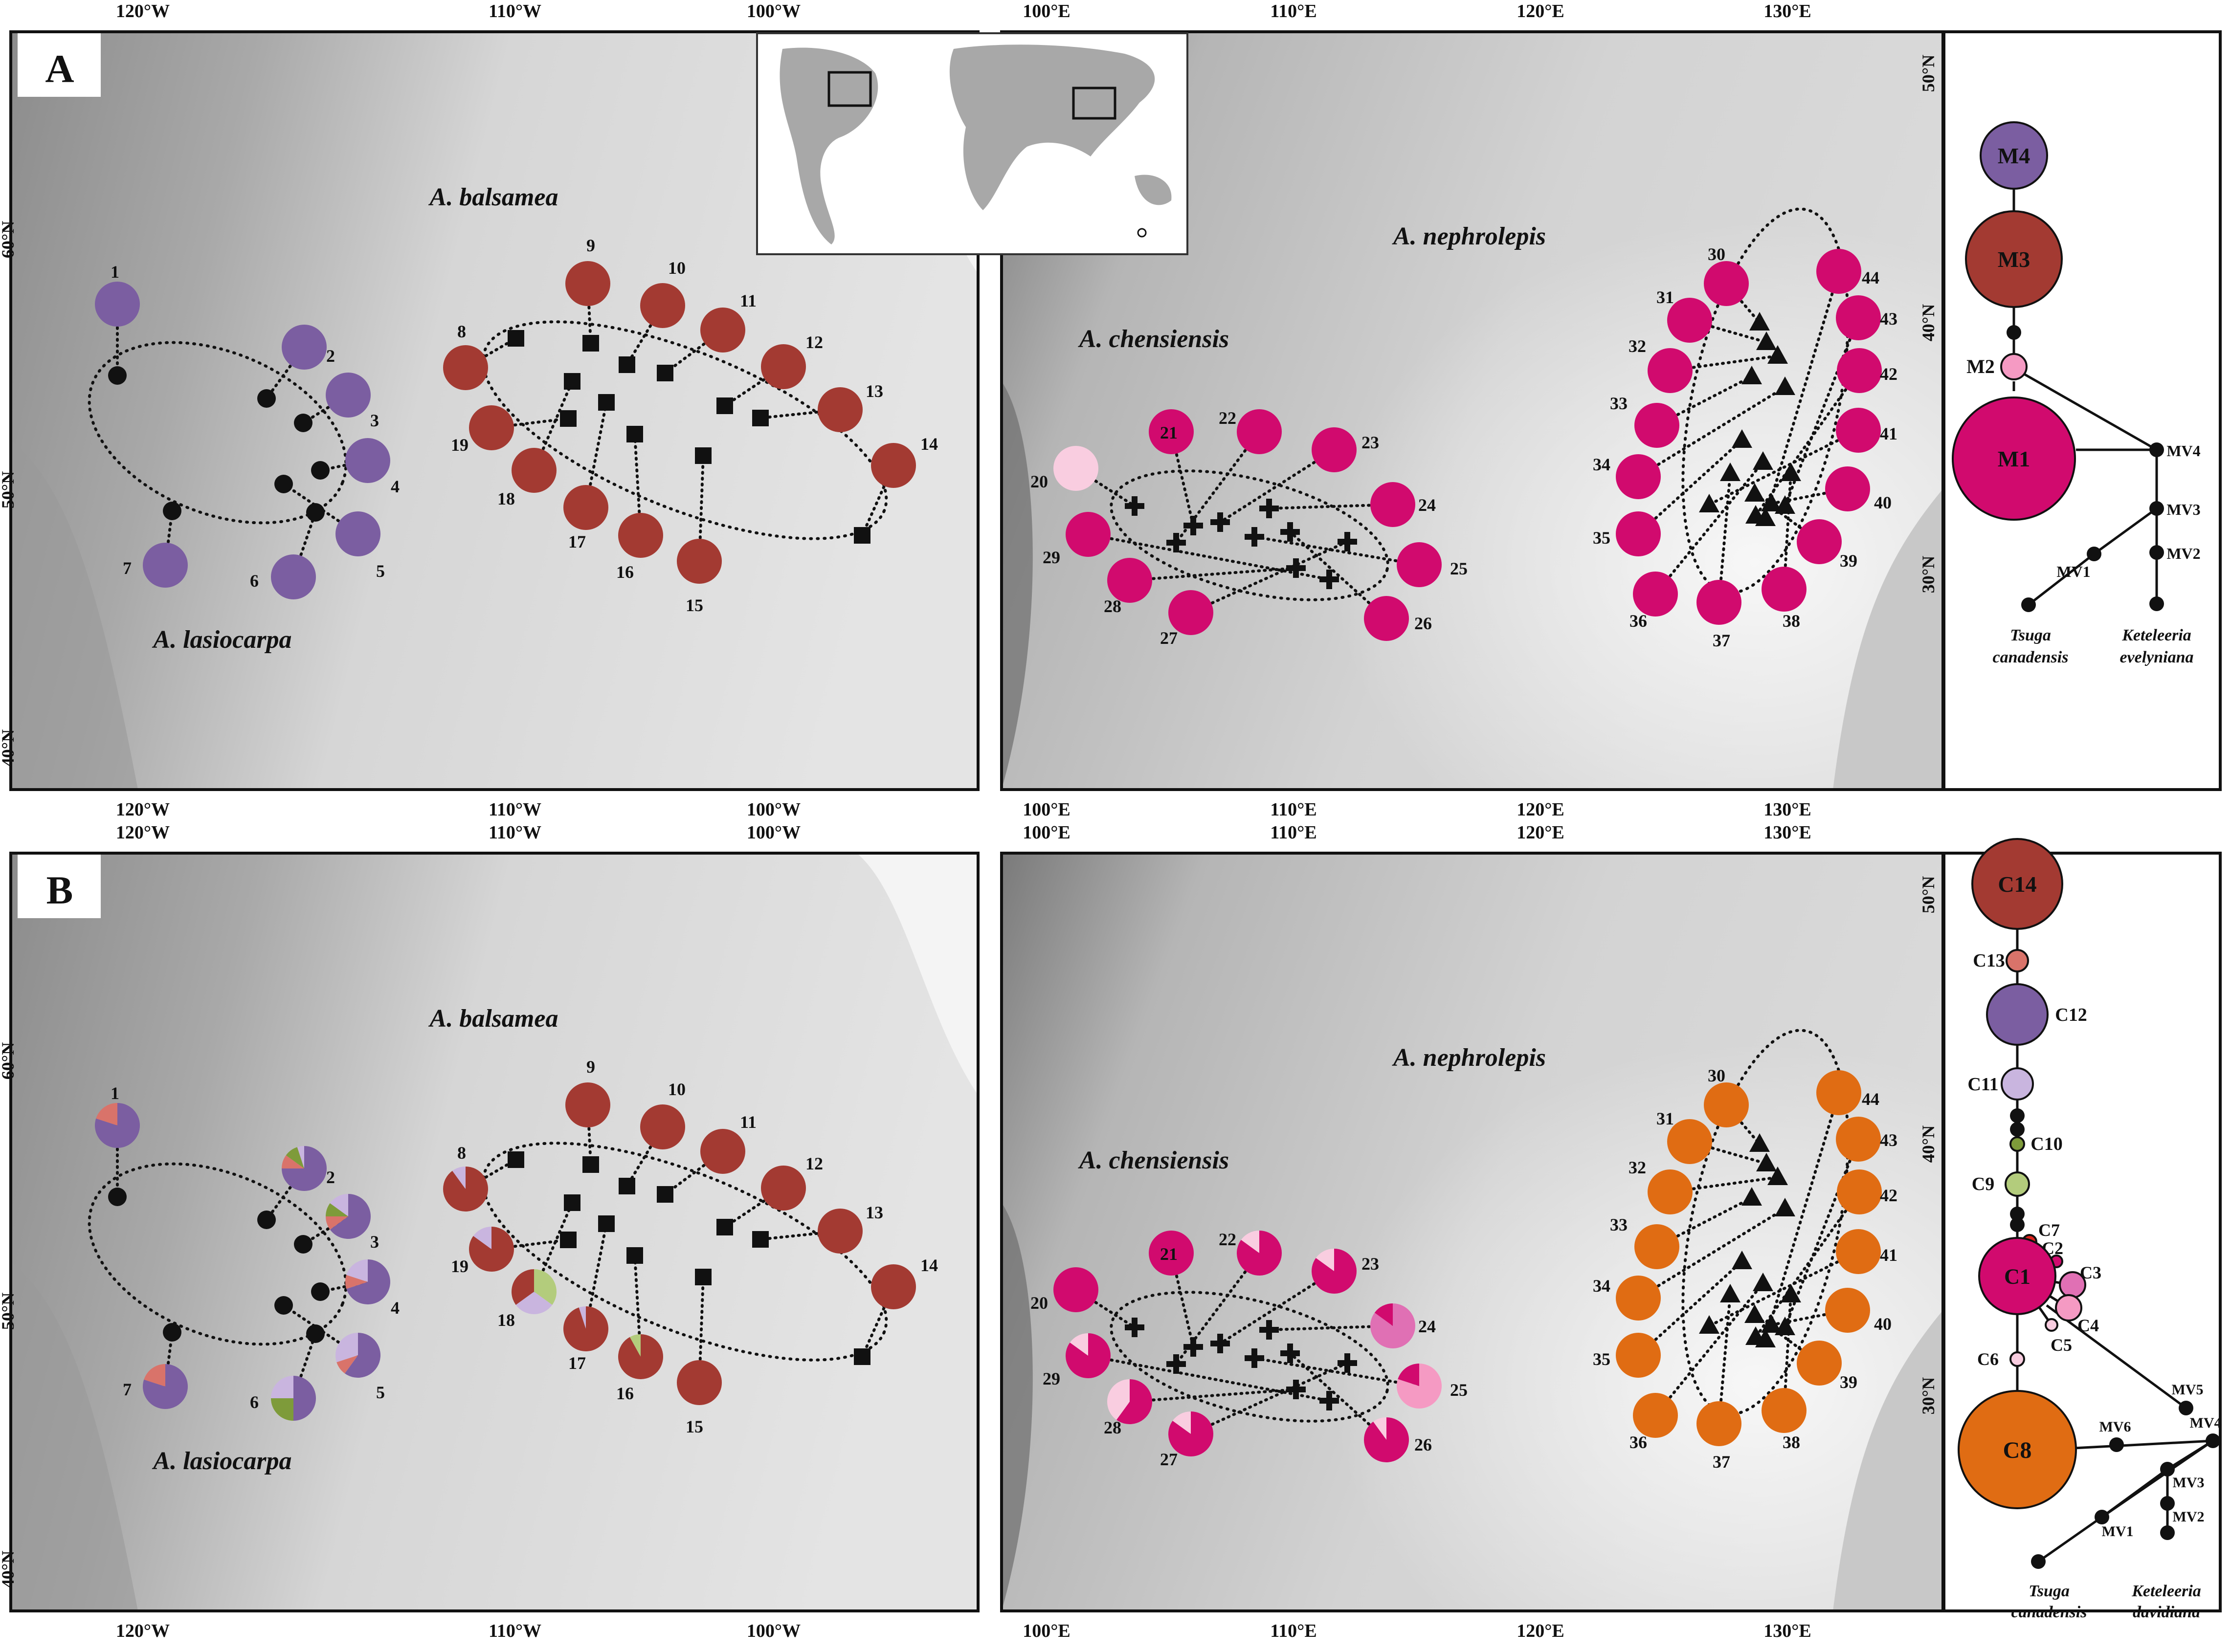 The image size is (2231, 1652). Describe the element at coordinates (2017, 884) in the screenshot. I see `haplotype-node` at that location.